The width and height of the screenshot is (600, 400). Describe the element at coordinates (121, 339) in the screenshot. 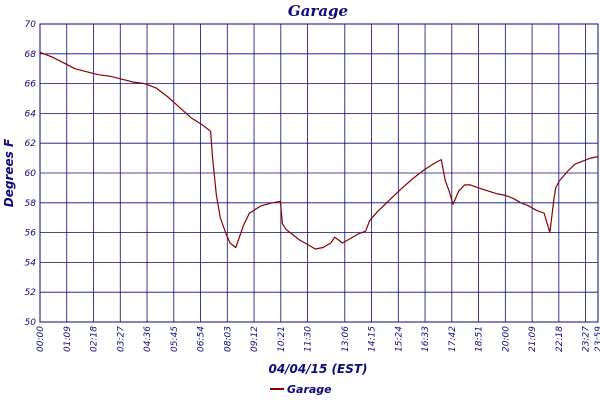

I see `x-tick-label: 03:27` at that location.